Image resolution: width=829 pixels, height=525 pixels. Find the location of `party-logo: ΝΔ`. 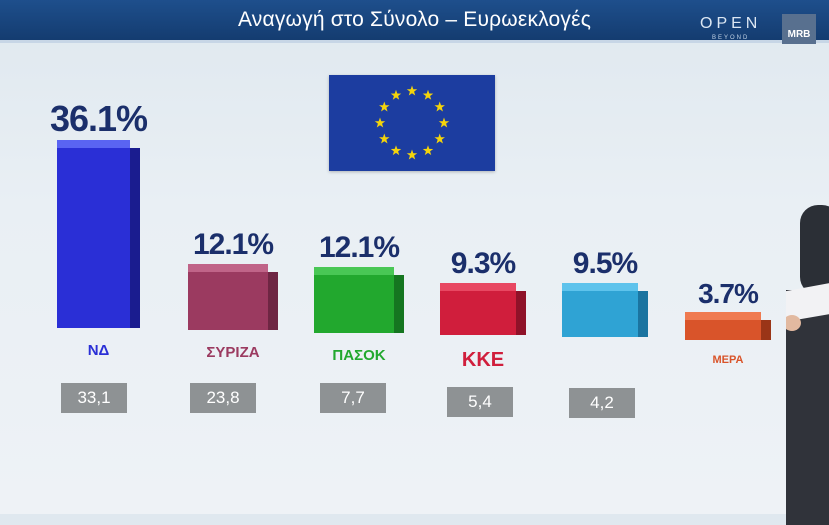

party-logo: ΝΔ is located at coordinates (98, 350).